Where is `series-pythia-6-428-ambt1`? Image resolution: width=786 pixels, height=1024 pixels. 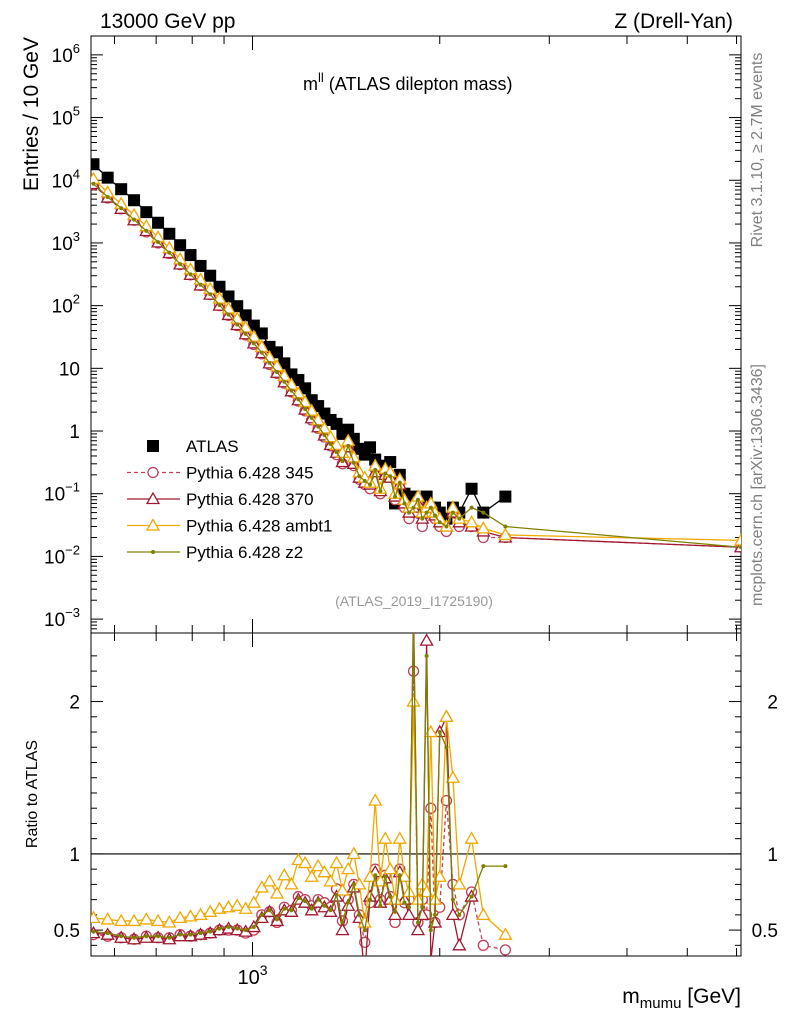 series-pythia-6-428-ambt1 is located at coordinates (302, 817).